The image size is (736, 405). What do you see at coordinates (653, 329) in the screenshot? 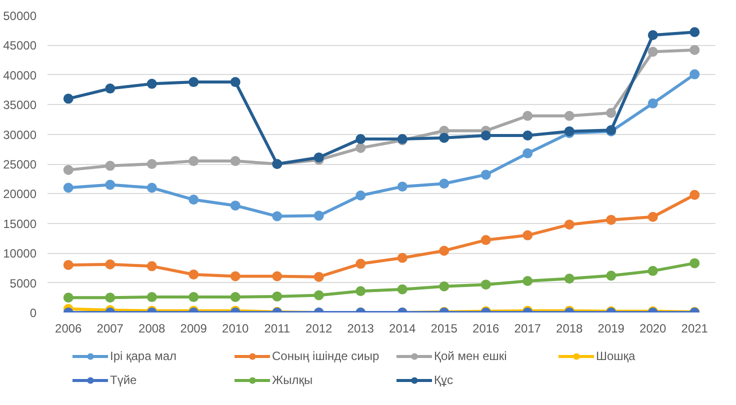
I see `x-tick-label: 2020` at bounding box center [653, 329].